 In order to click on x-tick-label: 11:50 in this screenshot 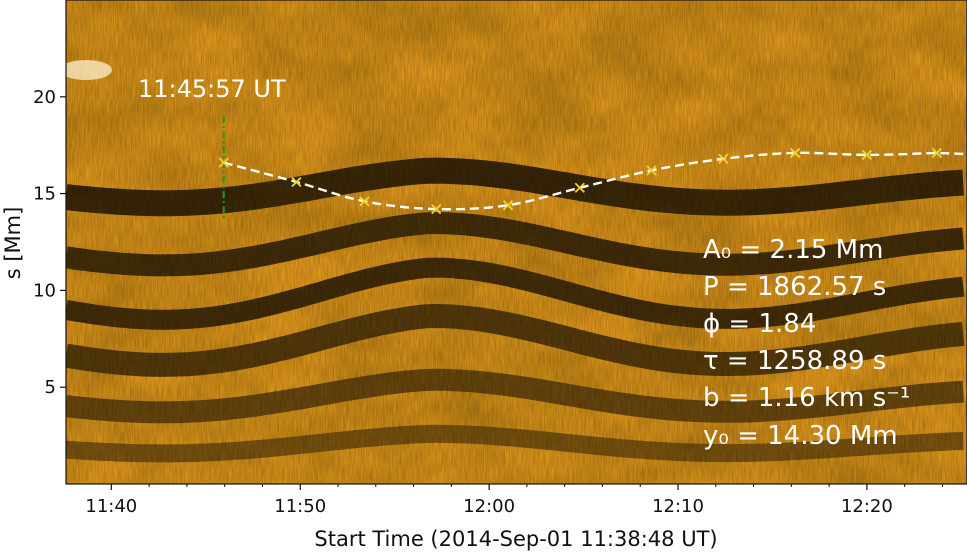, I will do `click(300, 506)`.